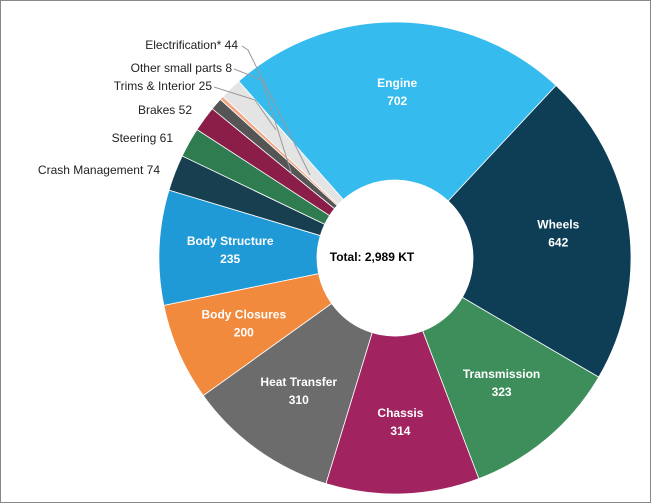  What do you see at coordinates (558, 224) in the screenshot?
I see `slice-name: Wheels` at bounding box center [558, 224].